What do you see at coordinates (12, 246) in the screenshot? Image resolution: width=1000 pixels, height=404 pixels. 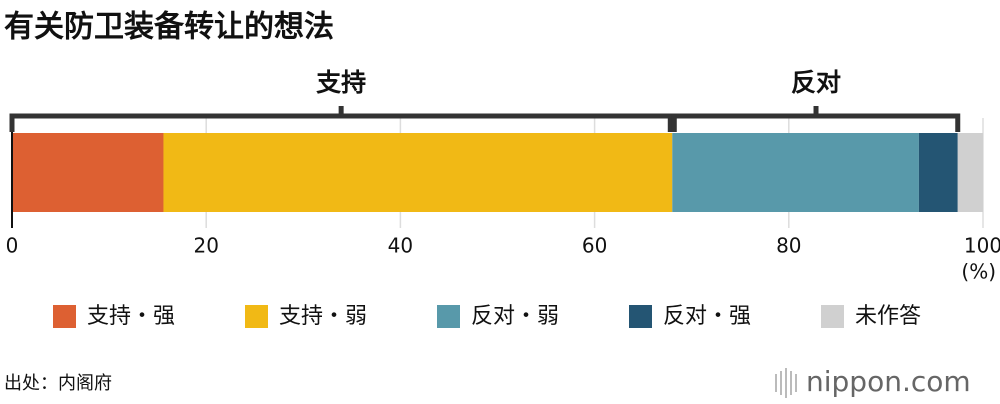 I see `x-tick-label: 0` at bounding box center [12, 246].